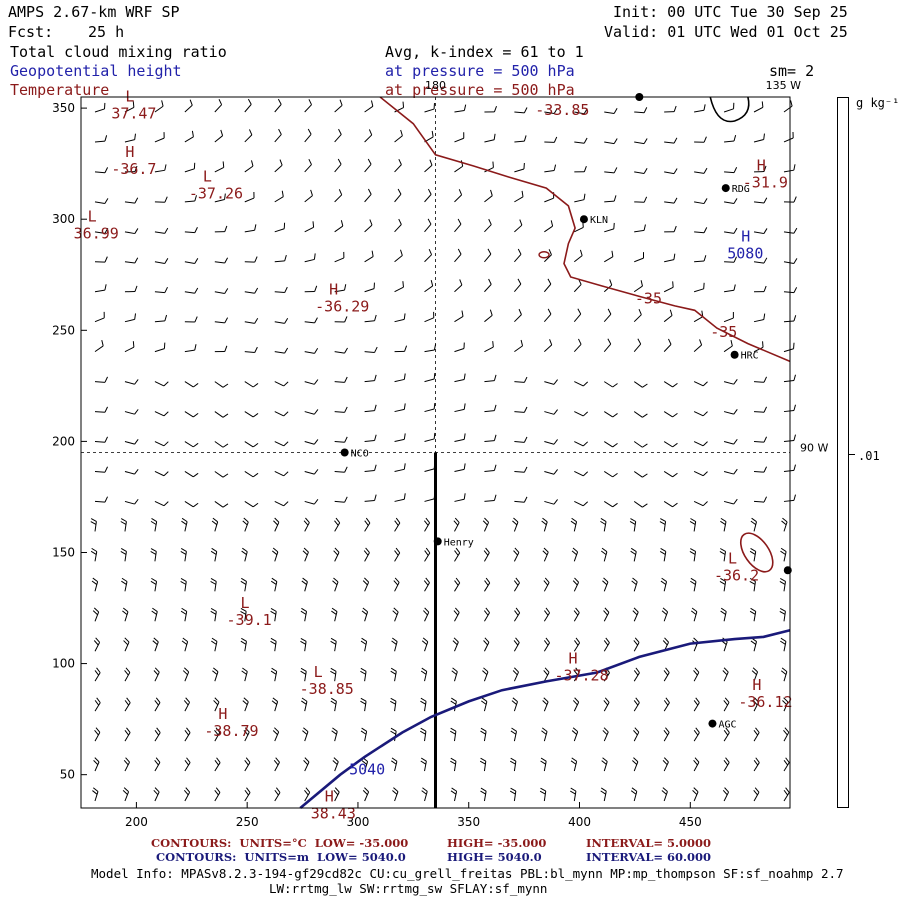  I want to click on meridian-label: 180, so click(435, 85).